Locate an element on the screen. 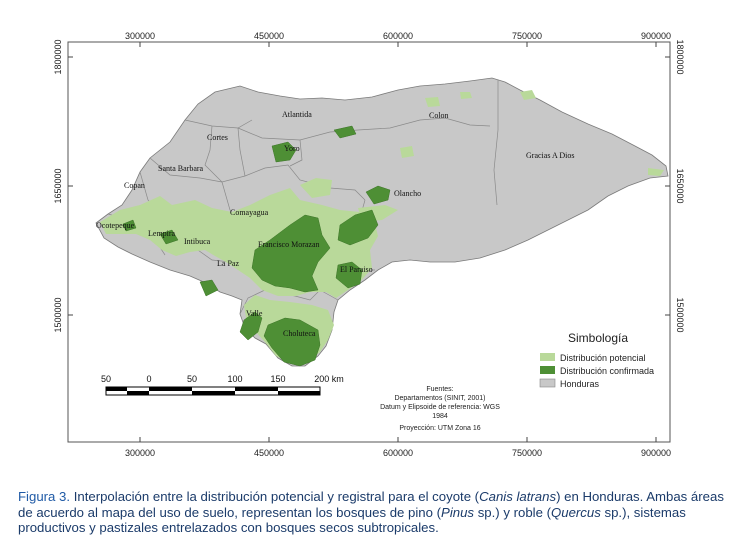 The image size is (738, 545). left-tick-label: 1800000 is located at coordinates (58, 56).